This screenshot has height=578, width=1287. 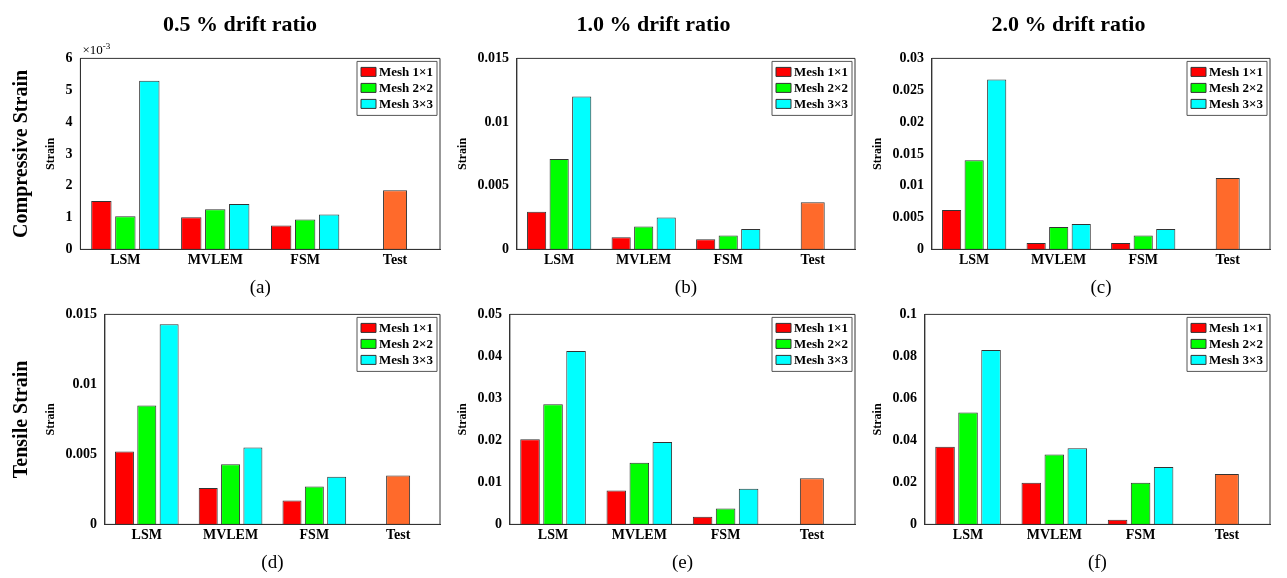 What do you see at coordinates (69, 185) in the screenshot?
I see `y-tick-label: 2` at bounding box center [69, 185].